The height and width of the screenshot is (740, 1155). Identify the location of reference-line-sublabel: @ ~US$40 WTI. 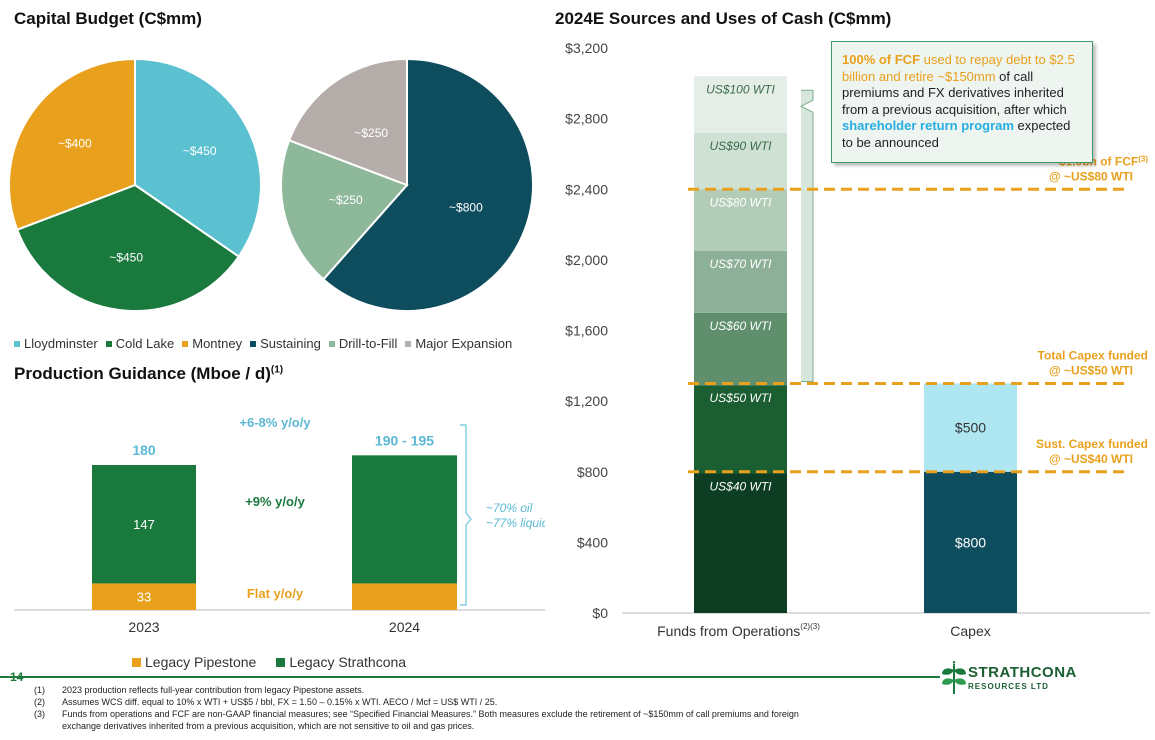
(1091, 459).